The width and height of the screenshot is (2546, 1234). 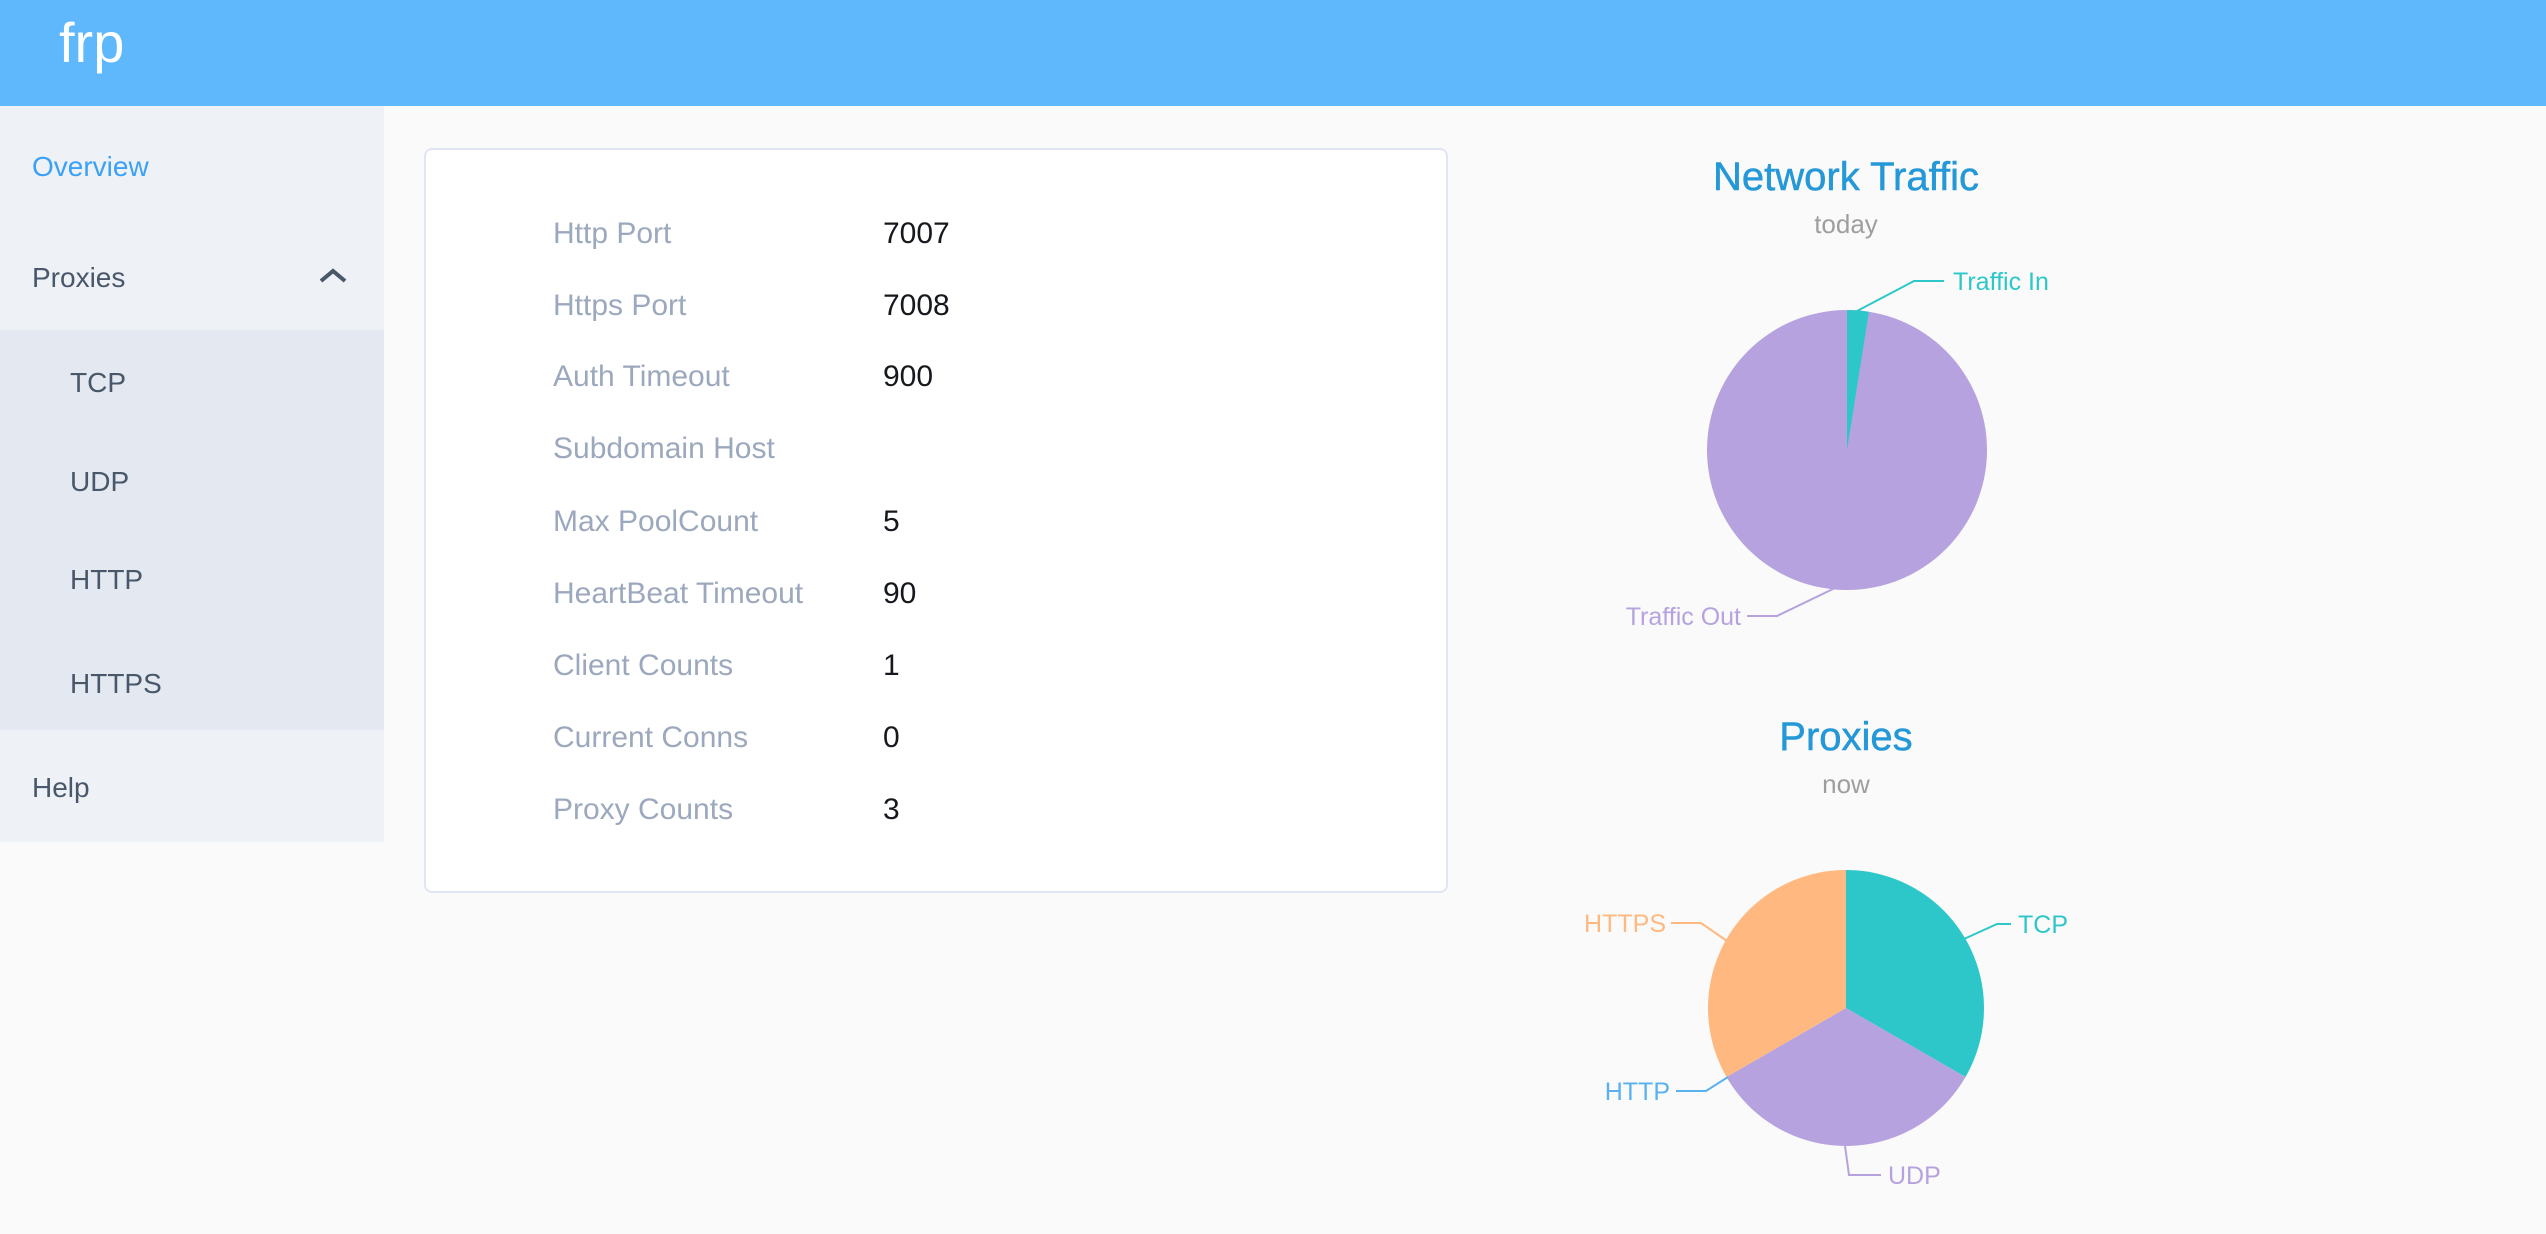 I want to click on svg-text: HTTPS, so click(x=1625, y=924).